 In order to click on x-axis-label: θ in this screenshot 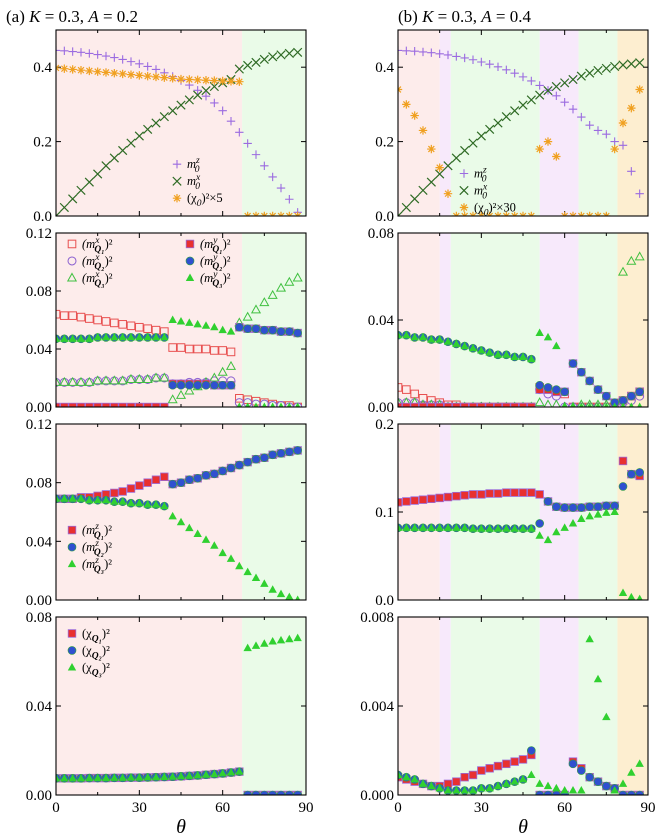, I will do `click(523, 826)`.